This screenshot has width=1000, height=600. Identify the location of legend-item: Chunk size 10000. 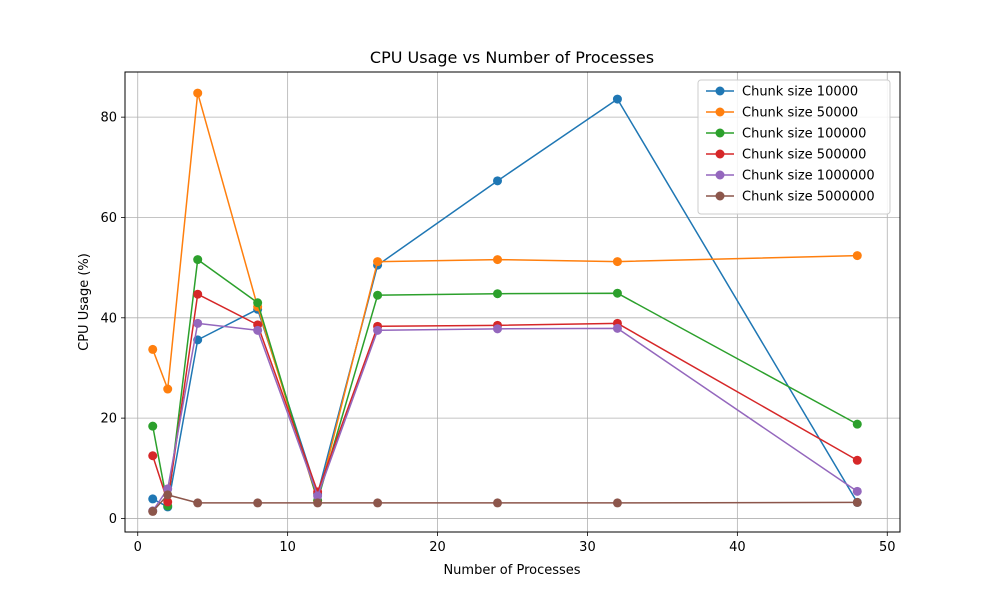
(782, 92).